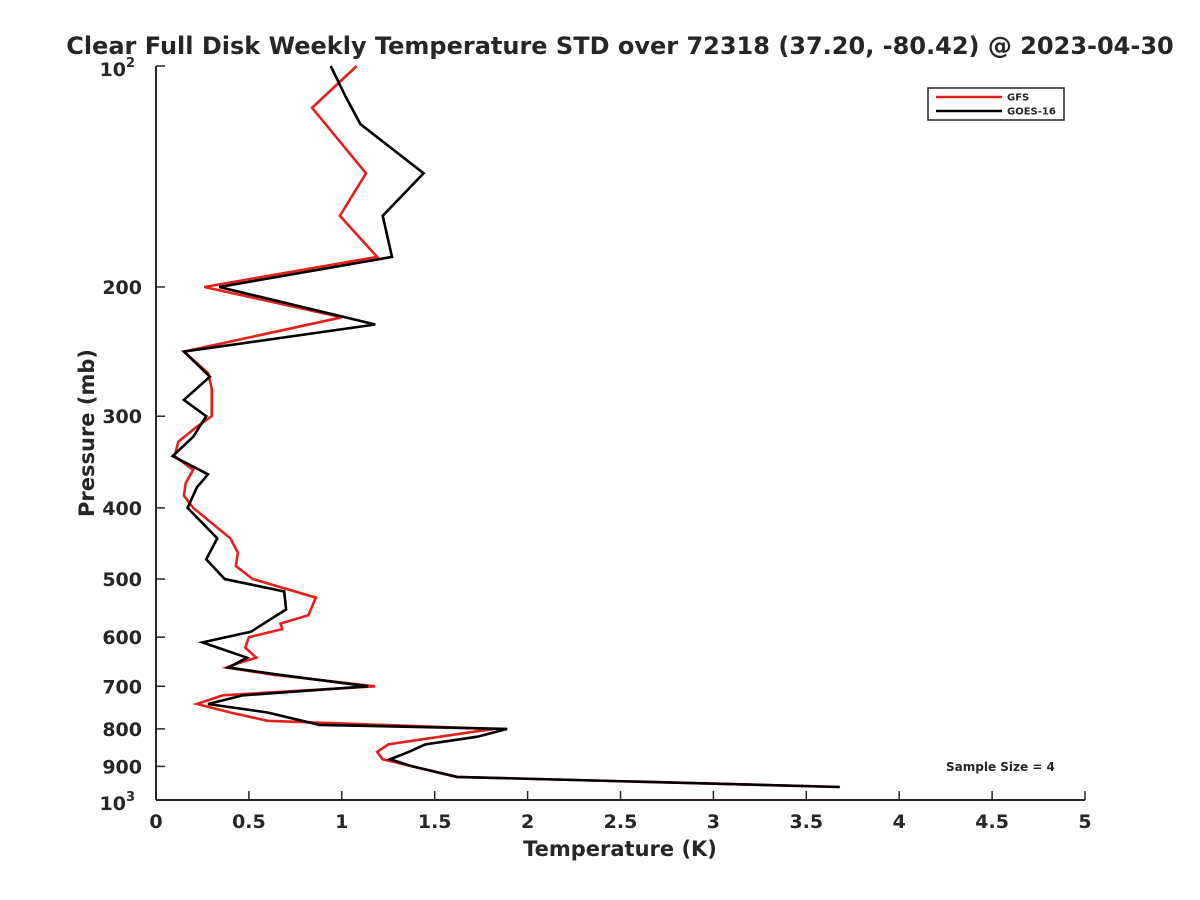 Image resolution: width=1200 pixels, height=900 pixels. What do you see at coordinates (122, 730) in the screenshot?
I see `y-tick-label: 800` at bounding box center [122, 730].